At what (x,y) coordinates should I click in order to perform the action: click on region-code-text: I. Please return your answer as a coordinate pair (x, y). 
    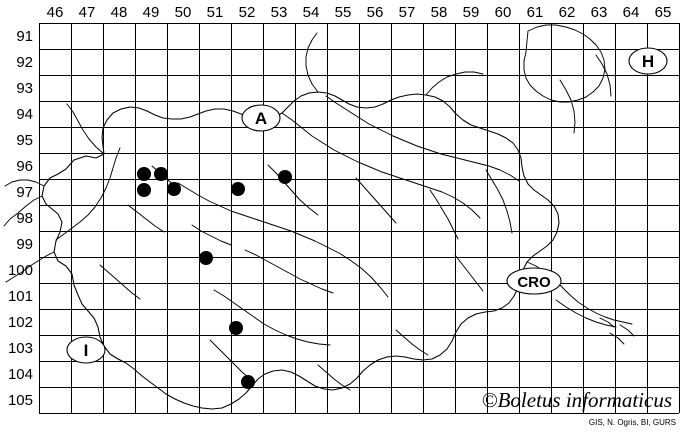
    Looking at the image, I should click on (86, 350).